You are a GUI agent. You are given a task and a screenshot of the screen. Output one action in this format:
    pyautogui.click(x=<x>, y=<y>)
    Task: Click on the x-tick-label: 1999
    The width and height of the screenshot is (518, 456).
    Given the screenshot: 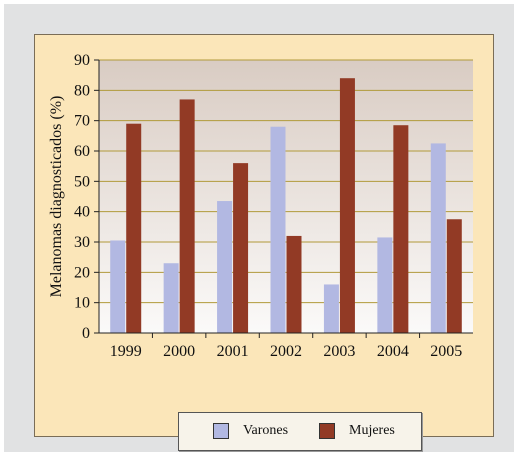 What is the action you would take?
    pyautogui.click(x=126, y=351)
    